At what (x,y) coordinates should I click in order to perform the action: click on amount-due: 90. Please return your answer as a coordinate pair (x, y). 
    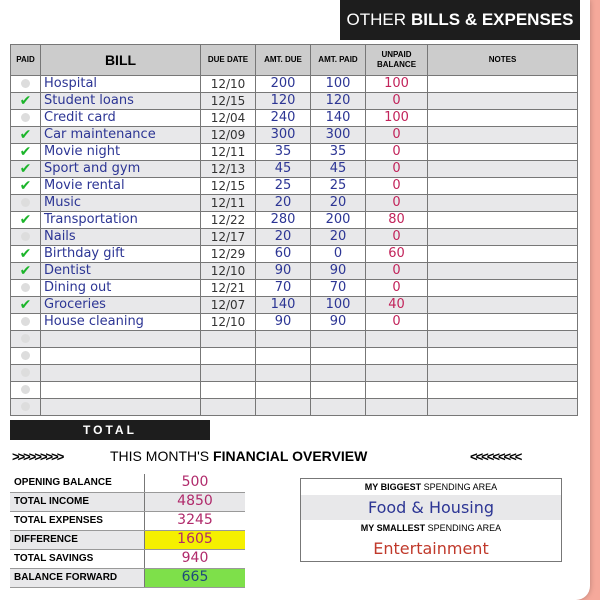
    Looking at the image, I should click on (283, 322).